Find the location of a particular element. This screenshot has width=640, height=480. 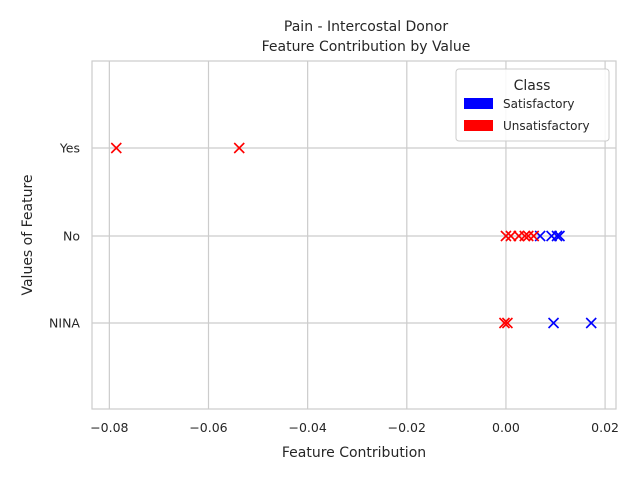

y-tick-label: Yes is located at coordinates (69, 148).